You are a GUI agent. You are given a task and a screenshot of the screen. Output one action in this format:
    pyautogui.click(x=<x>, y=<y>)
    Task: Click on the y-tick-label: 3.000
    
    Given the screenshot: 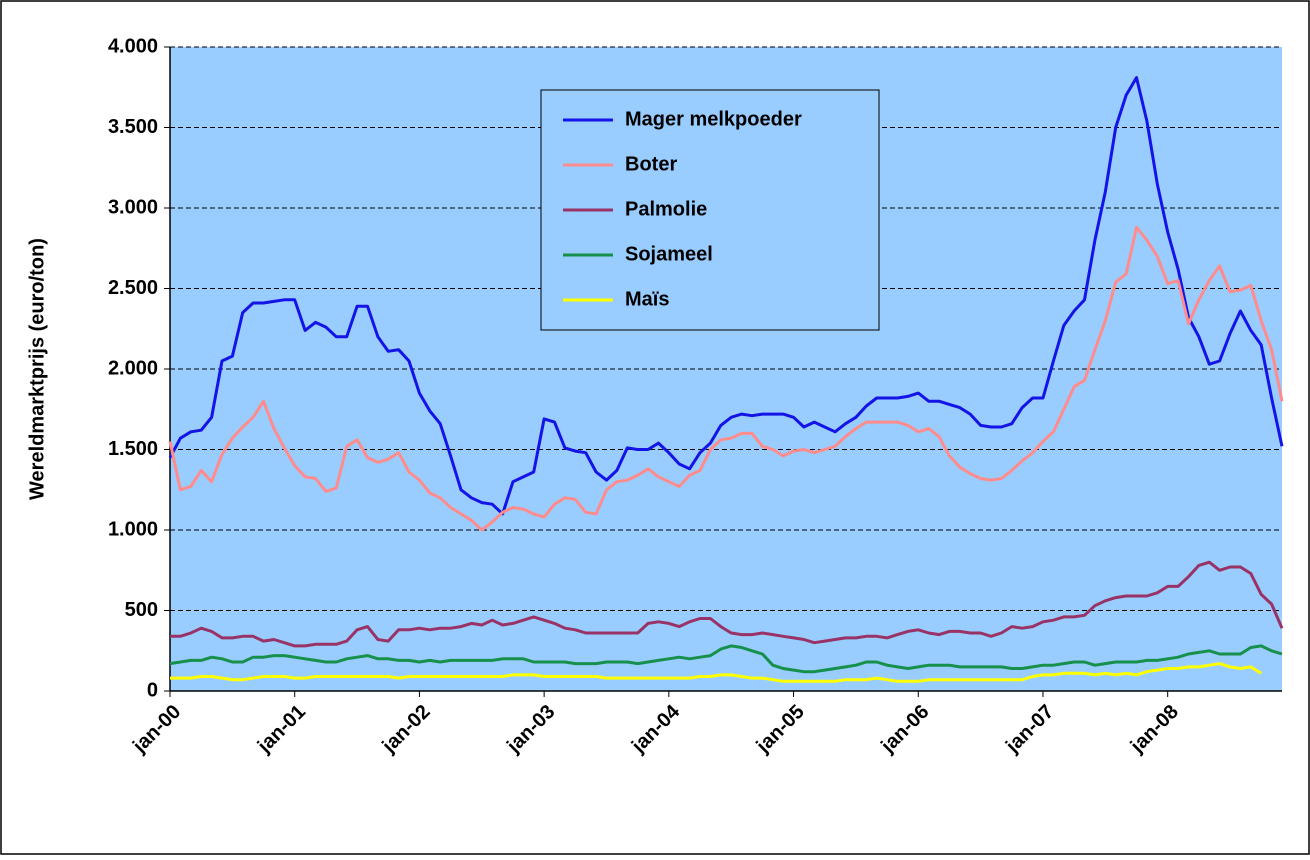 What is the action you would take?
    pyautogui.click(x=133, y=207)
    